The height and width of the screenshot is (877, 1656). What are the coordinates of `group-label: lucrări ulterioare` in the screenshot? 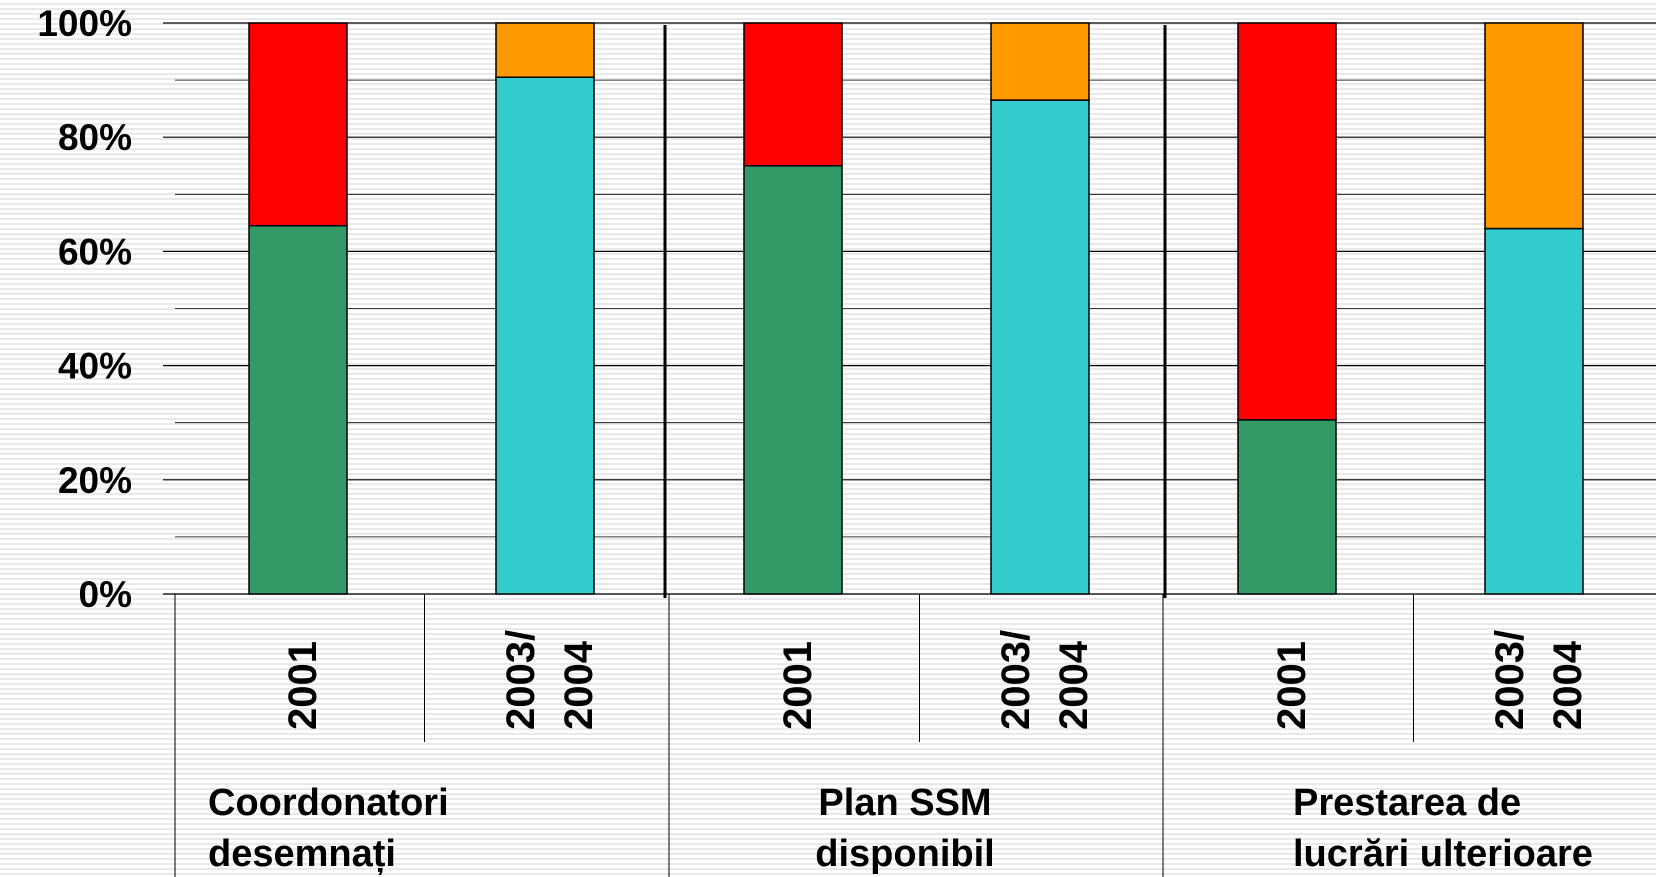 It's located at (1443, 854).